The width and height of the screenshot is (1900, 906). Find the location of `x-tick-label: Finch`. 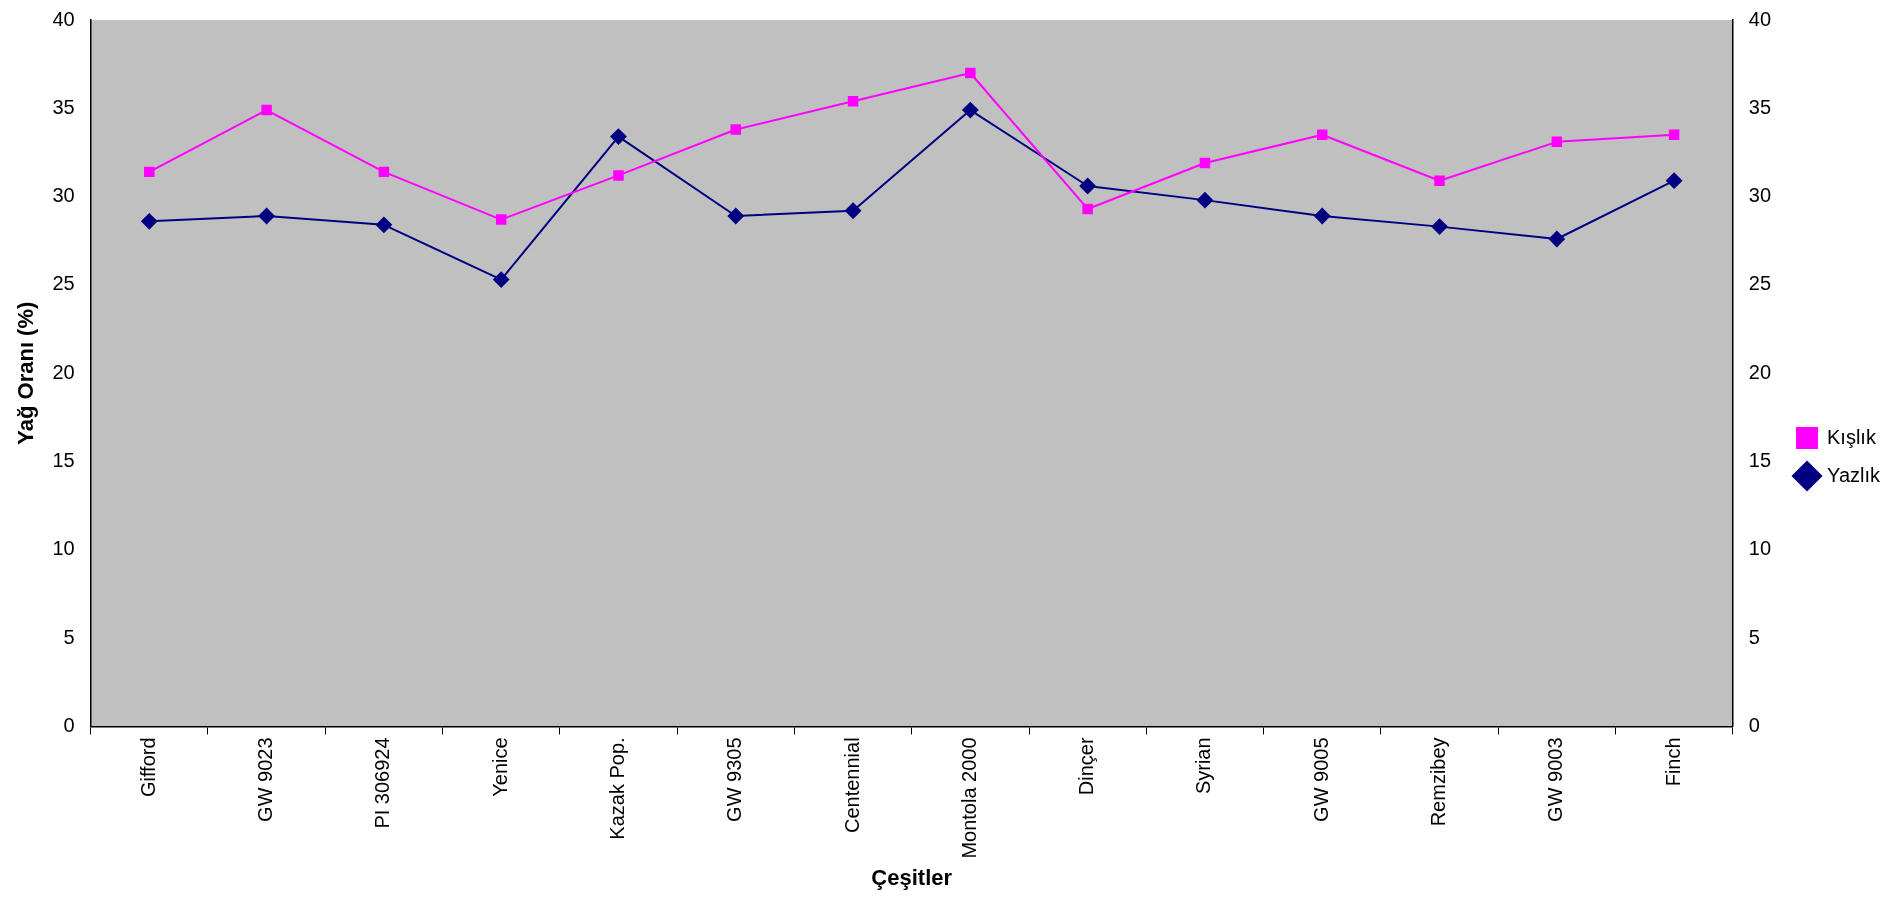

x-tick-label: Finch is located at coordinates (1672, 762).